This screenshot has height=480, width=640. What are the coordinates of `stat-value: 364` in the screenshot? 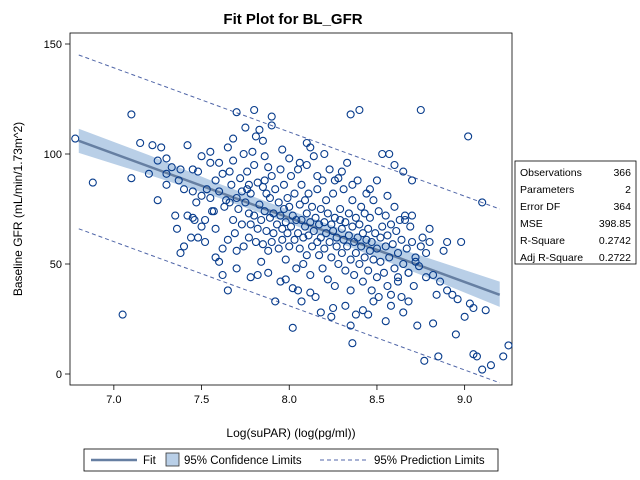 It's located at (622, 207).